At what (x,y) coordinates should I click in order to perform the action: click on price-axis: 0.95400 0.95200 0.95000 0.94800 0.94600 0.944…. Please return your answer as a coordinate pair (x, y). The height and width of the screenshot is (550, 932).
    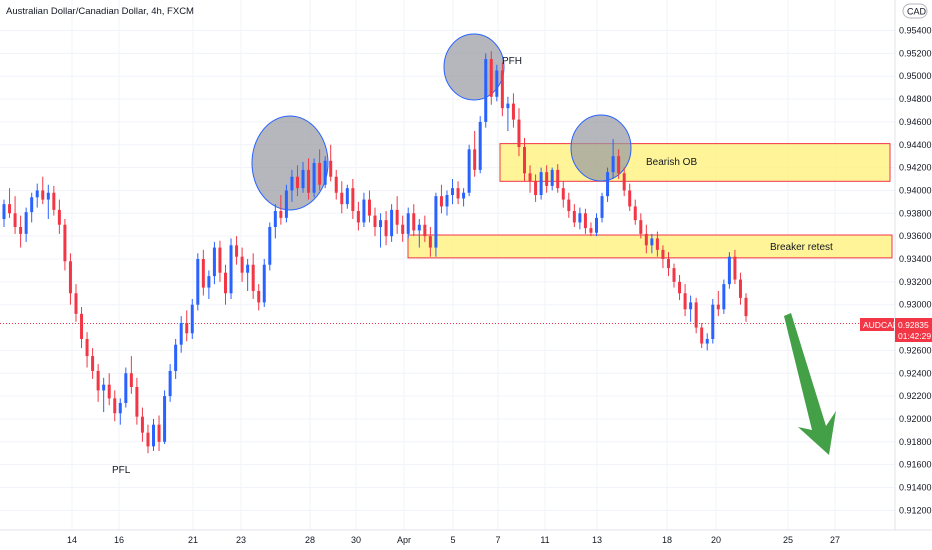
    Looking at the image, I should click on (913, 265).